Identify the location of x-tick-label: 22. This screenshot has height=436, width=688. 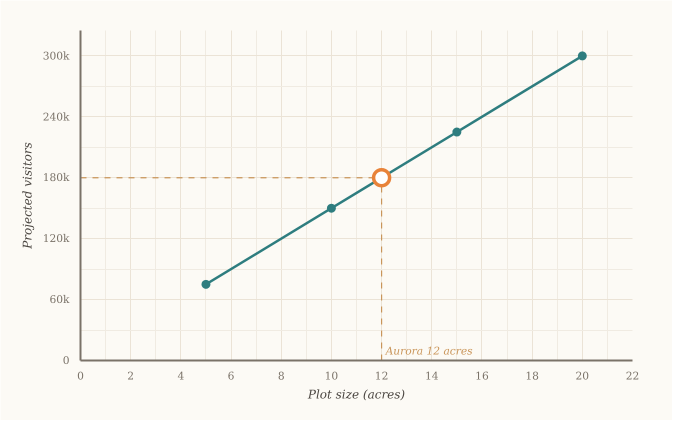
(633, 376).